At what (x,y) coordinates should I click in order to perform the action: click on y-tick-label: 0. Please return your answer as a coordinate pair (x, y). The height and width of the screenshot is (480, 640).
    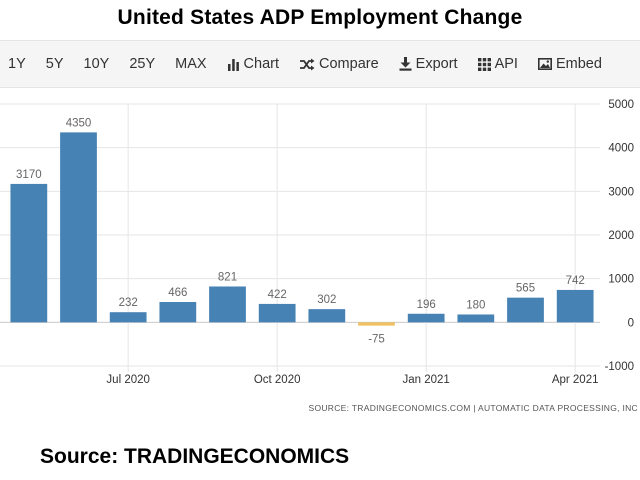
    Looking at the image, I should click on (631, 323).